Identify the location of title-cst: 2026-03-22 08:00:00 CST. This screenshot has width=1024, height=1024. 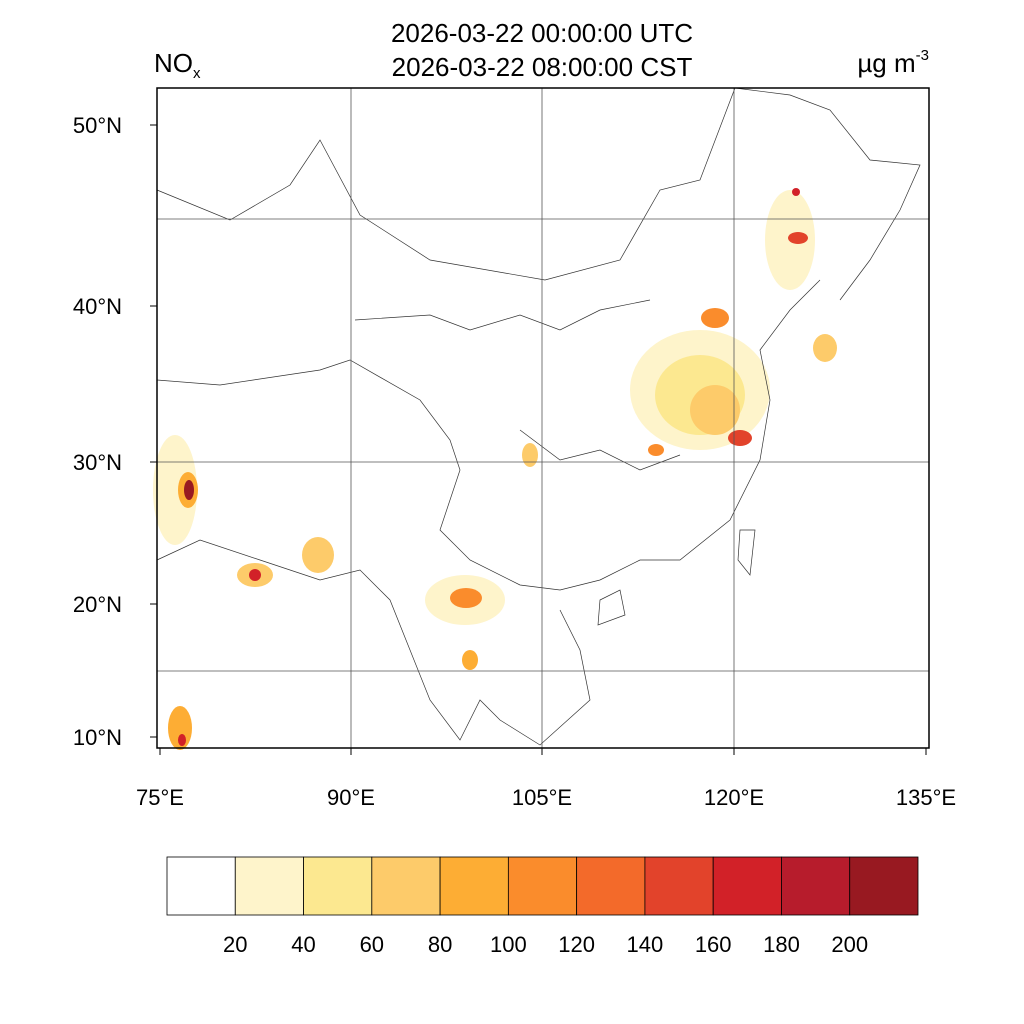
(542, 67).